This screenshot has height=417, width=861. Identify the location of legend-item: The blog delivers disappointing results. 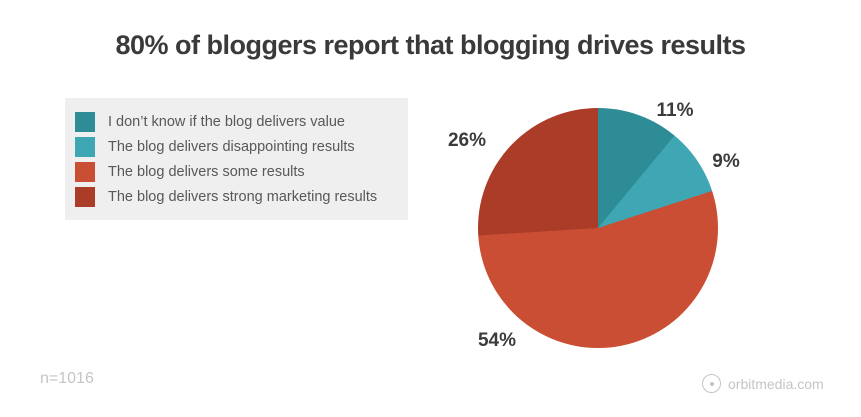
(235, 146).